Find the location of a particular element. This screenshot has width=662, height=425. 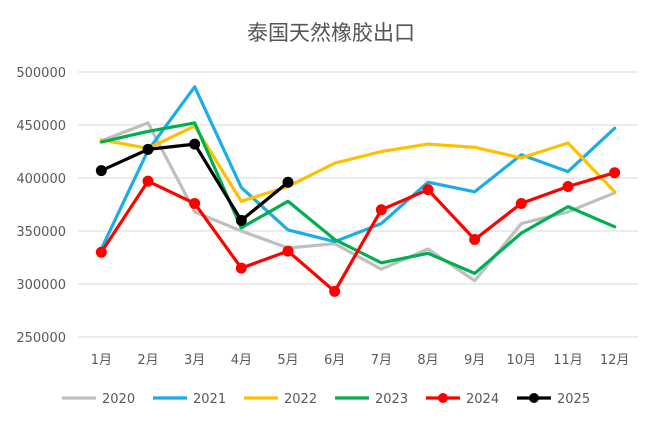

series-line-2022 is located at coordinates (358, 163).